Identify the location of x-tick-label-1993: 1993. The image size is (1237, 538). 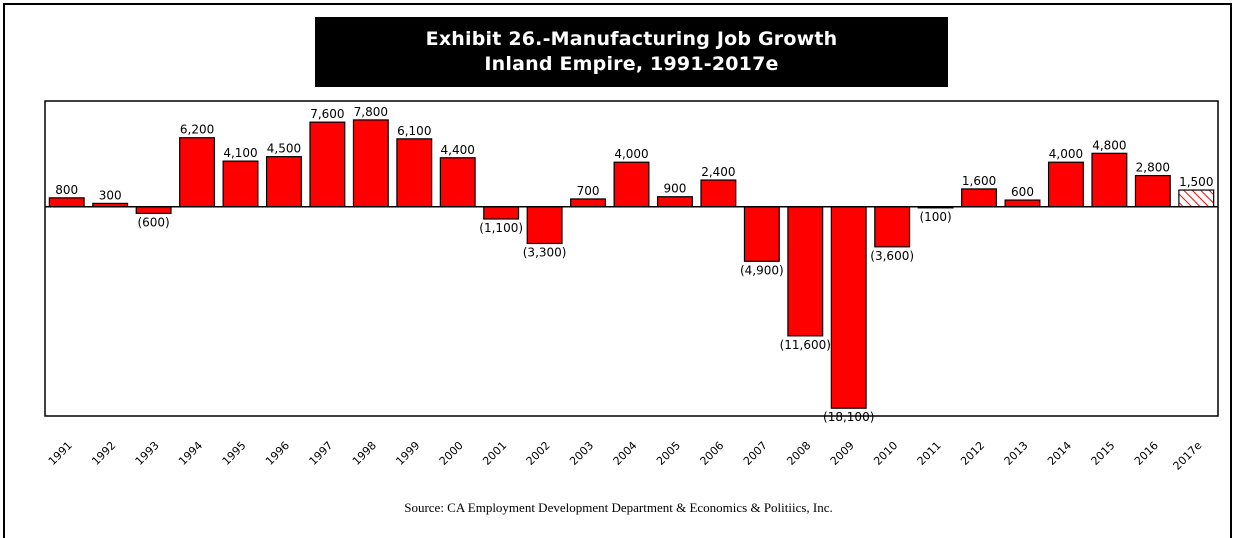
(147, 453).